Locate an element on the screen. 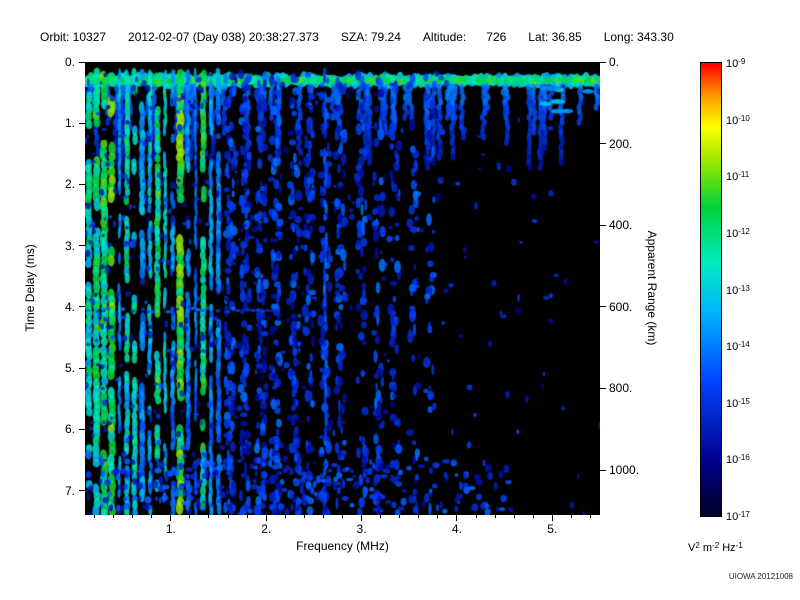 The height and width of the screenshot is (600, 800). y-tick-label-right: 400. is located at coordinates (621, 225).